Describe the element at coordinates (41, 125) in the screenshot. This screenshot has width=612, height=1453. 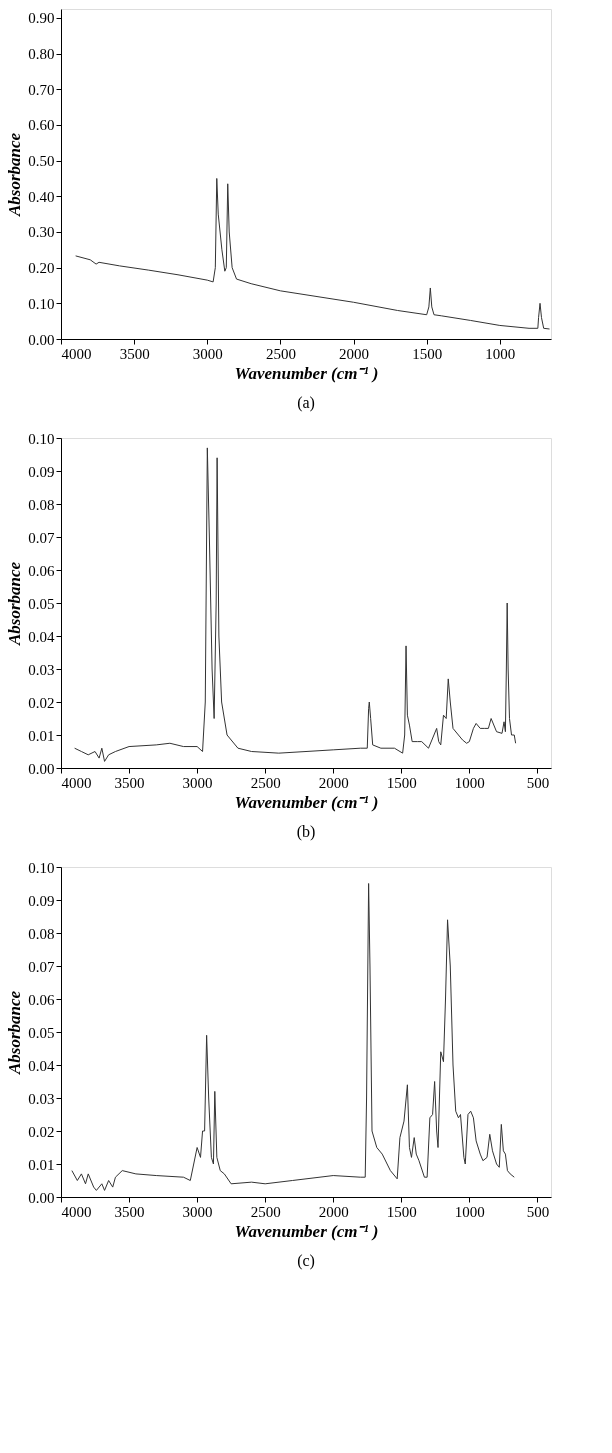
I see `y-tick-label: 0.60` at that location.